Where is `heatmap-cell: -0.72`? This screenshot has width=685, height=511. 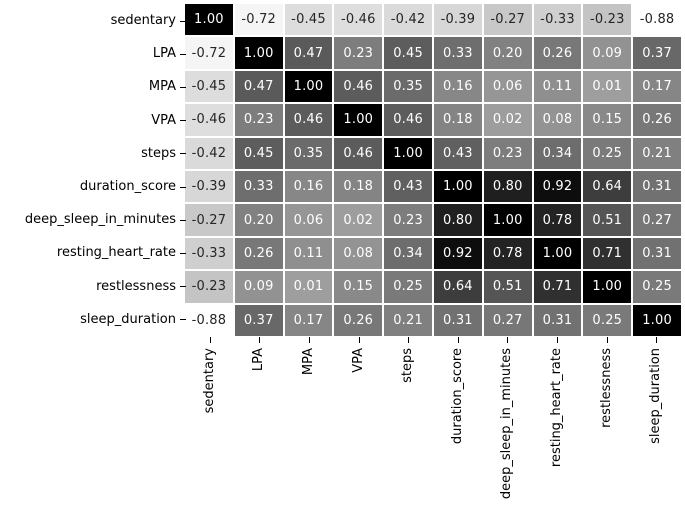 heatmap-cell: -0.72 is located at coordinates (258, 20).